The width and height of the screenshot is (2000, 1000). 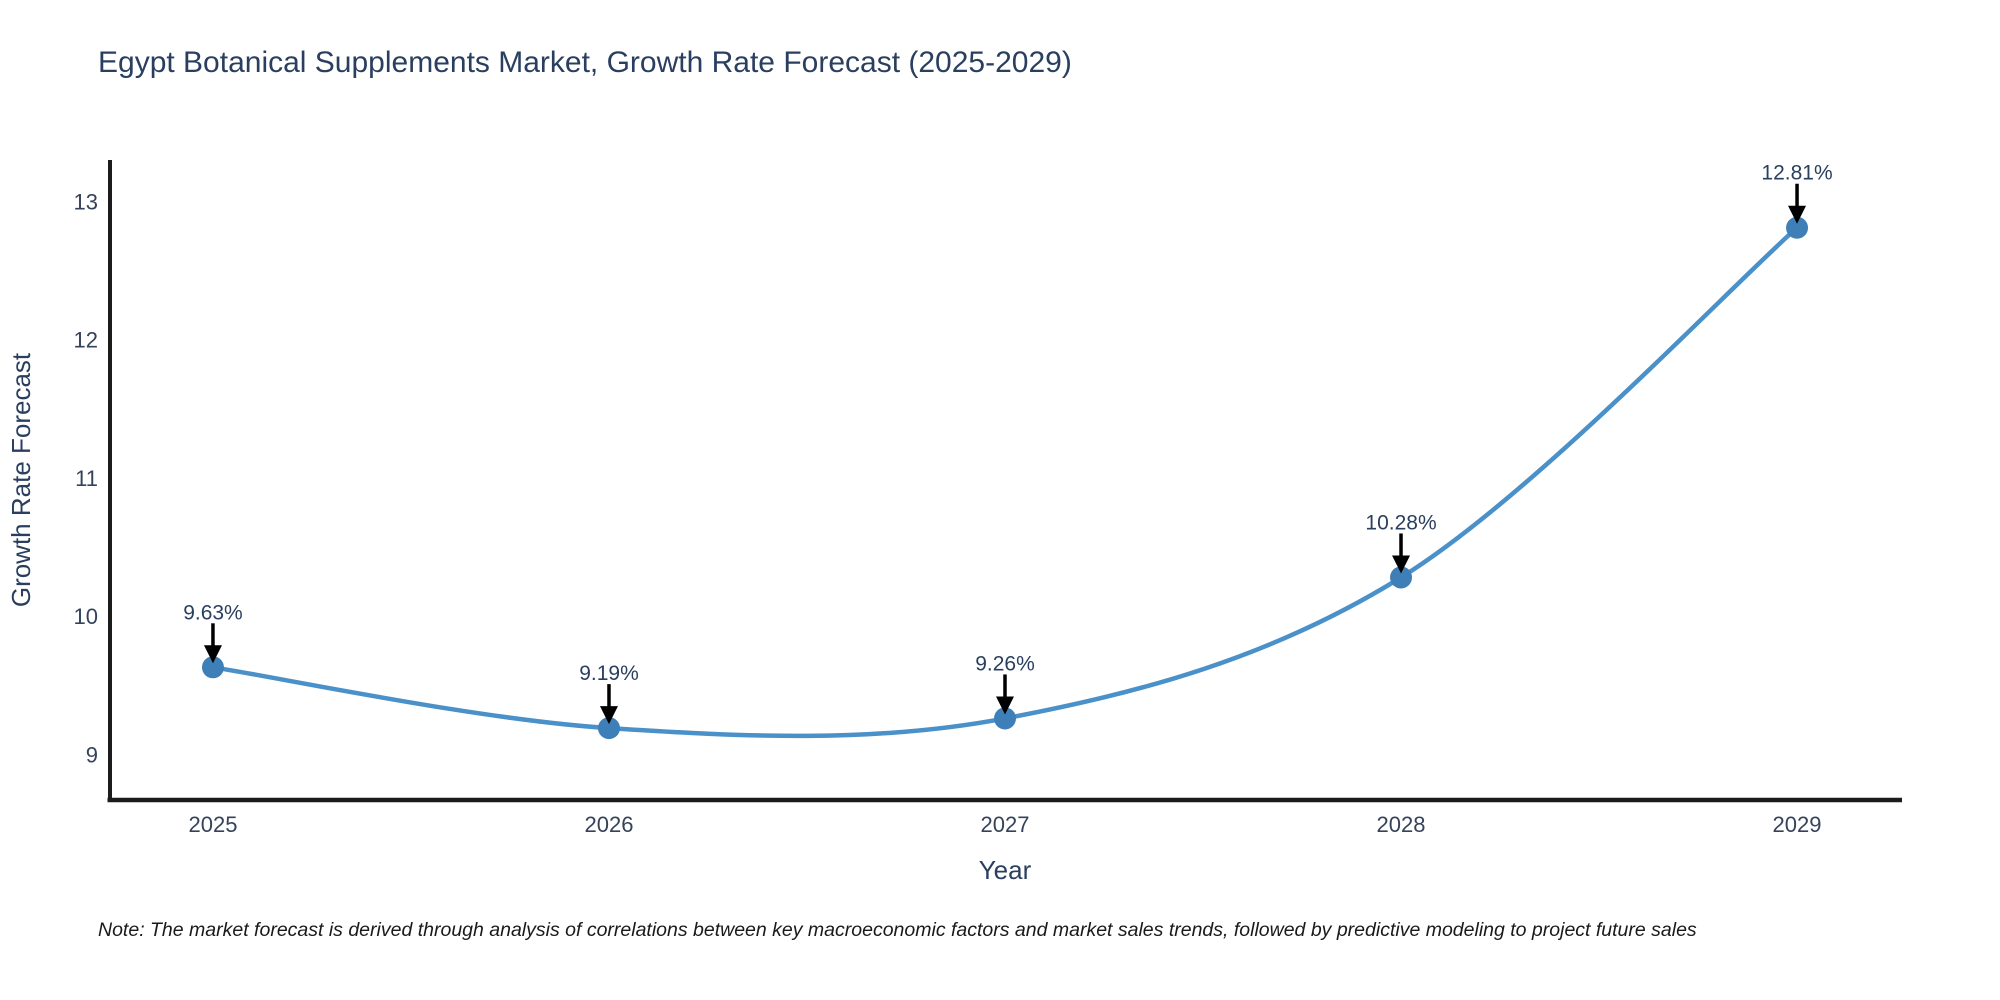 What do you see at coordinates (86, 616) in the screenshot?
I see `y-tick-label: 10` at bounding box center [86, 616].